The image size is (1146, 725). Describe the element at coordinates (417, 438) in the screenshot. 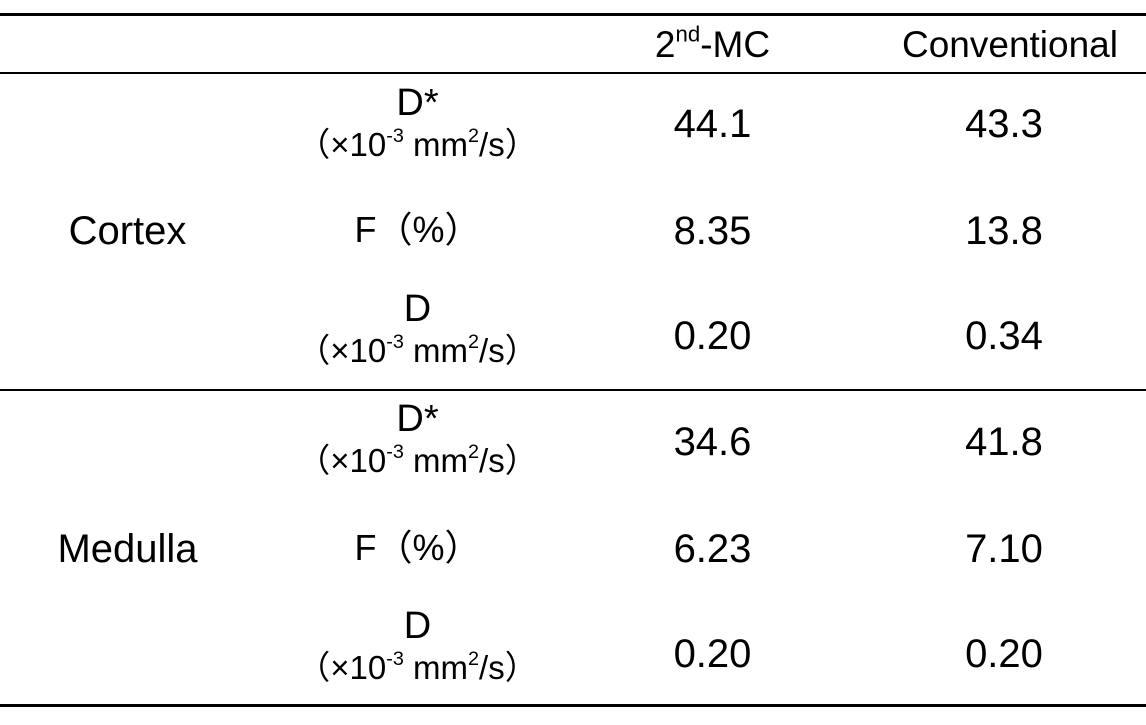

I see `param-medulla-dstar: D* （×10-3 mm2/s）` at that location.